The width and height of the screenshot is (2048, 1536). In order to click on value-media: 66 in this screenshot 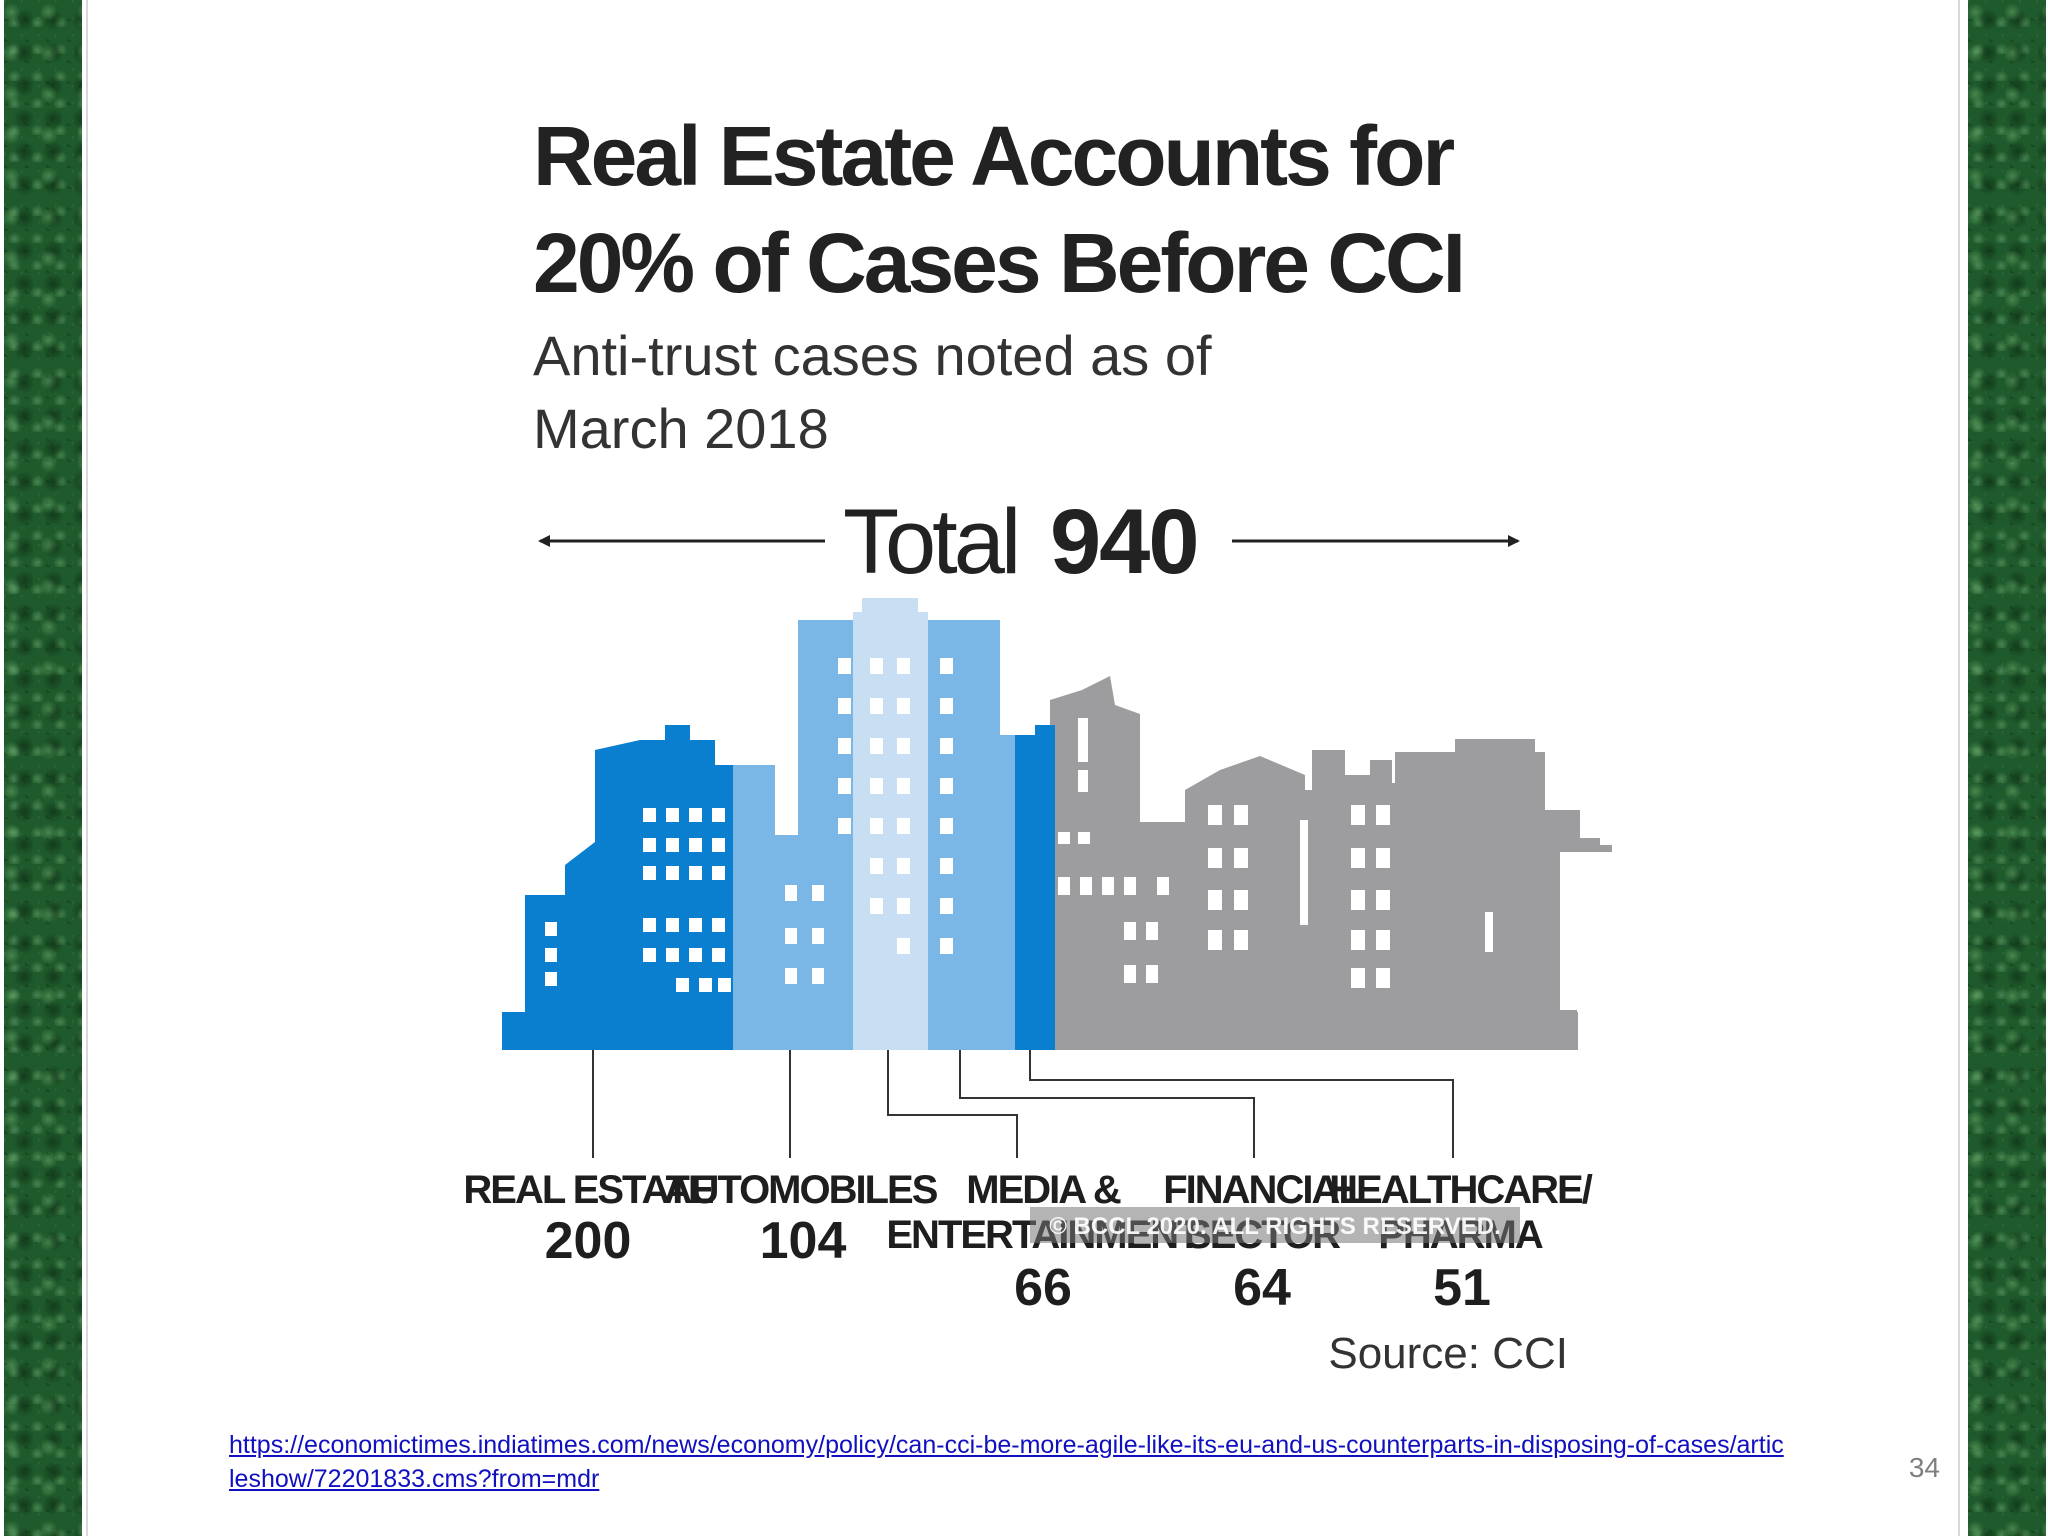, I will do `click(1043, 1288)`.